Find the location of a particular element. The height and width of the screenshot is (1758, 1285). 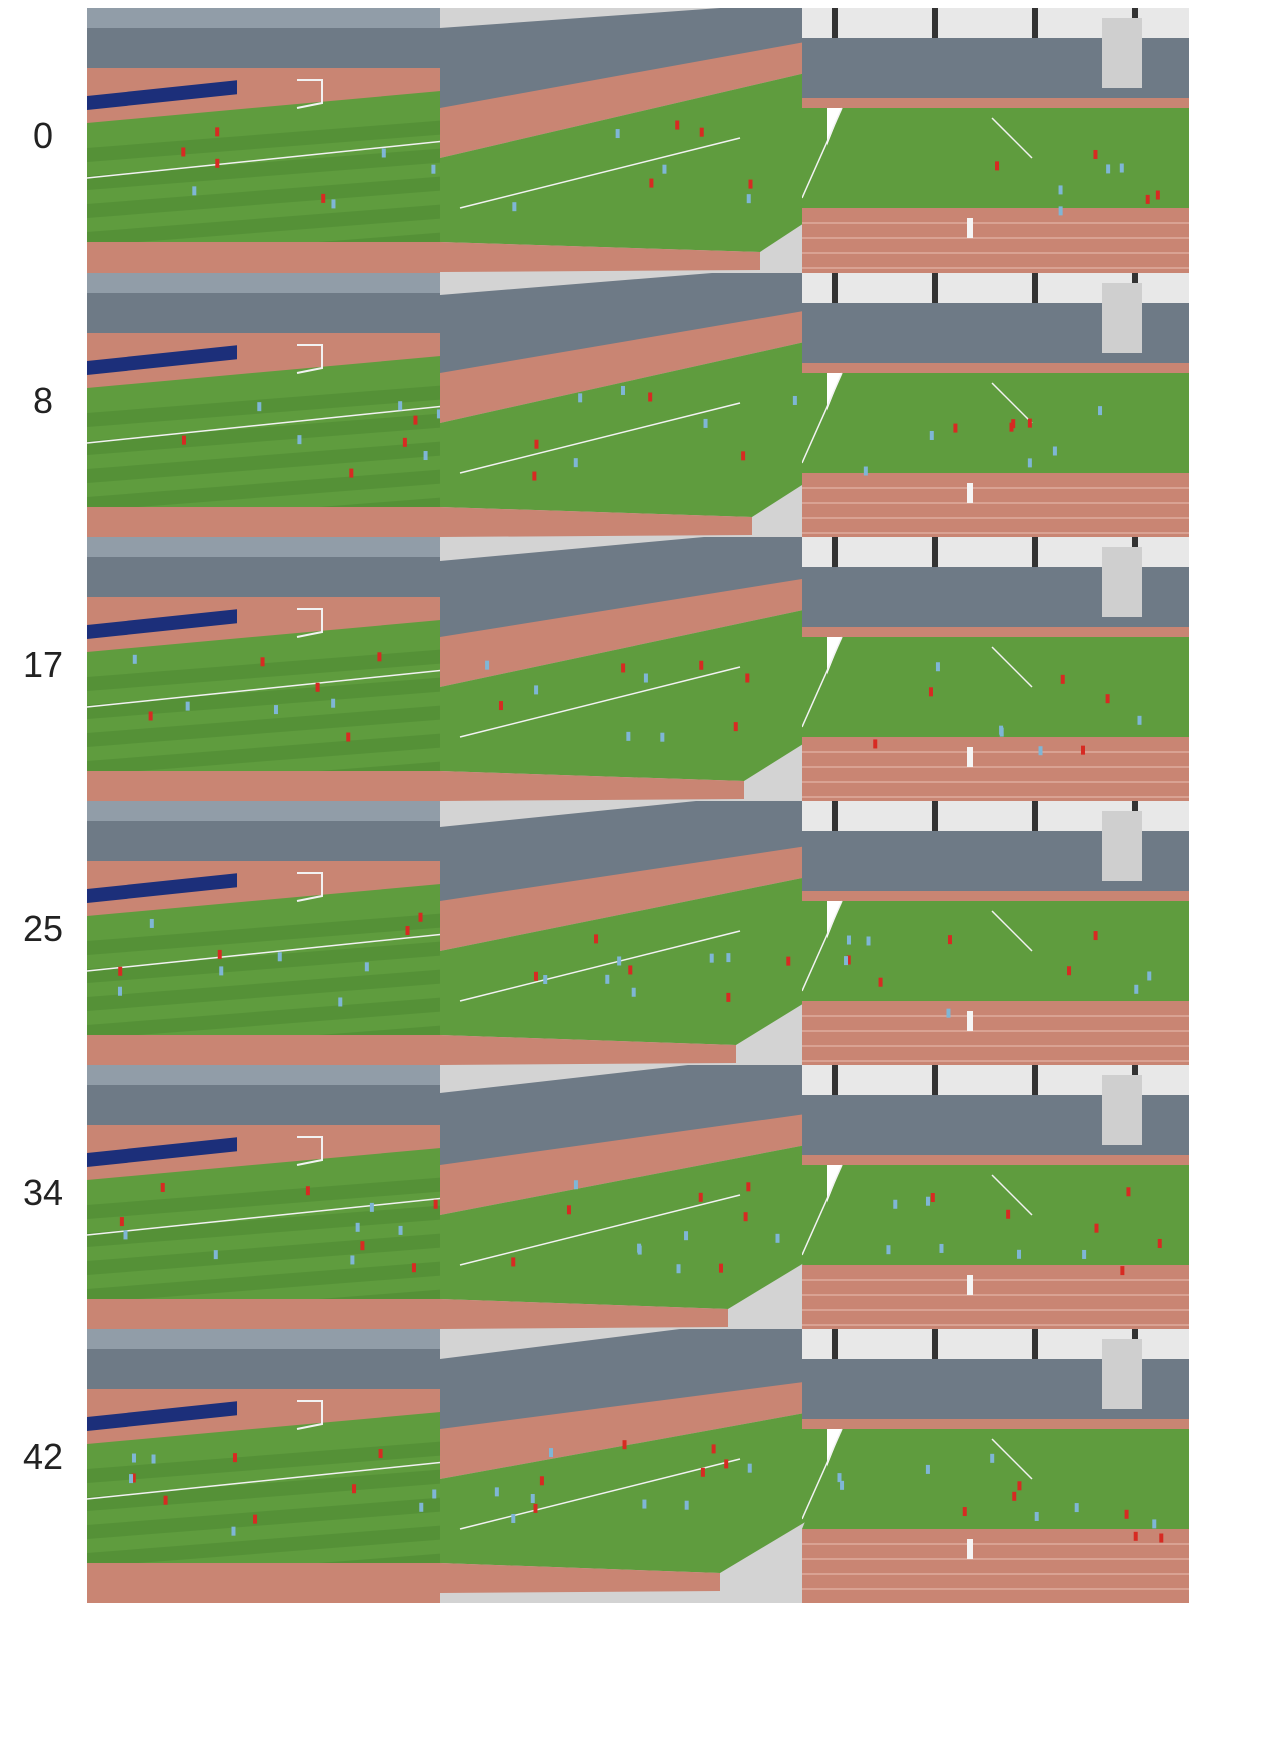

frame-number-label: 25 is located at coordinates (43, 928).